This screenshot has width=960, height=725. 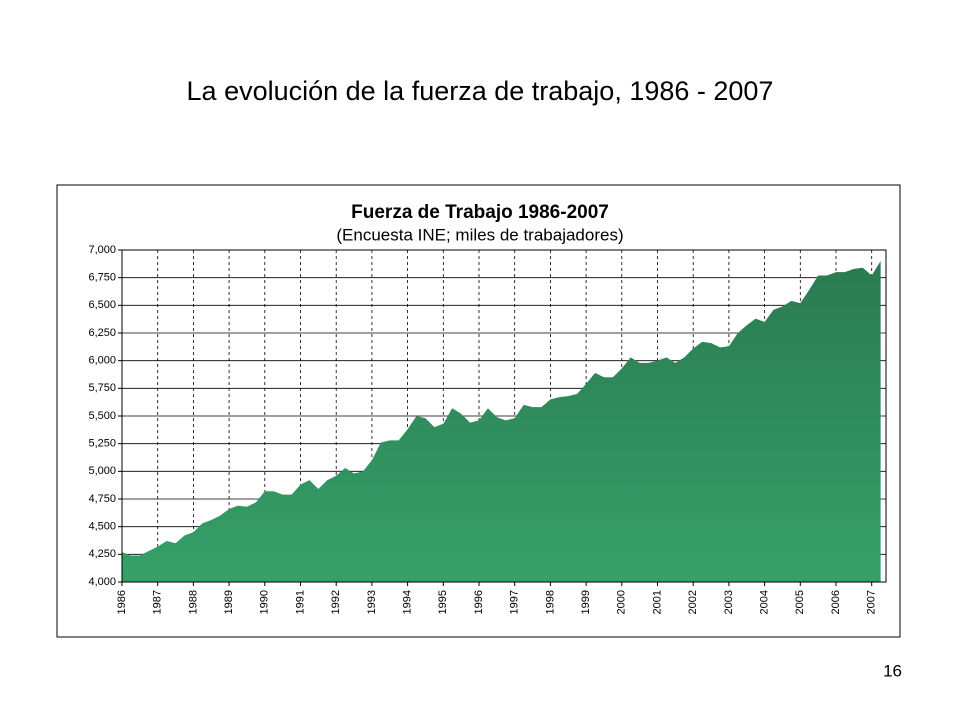 What do you see at coordinates (102, 527) in the screenshot?
I see `y-tick-label: 4,500` at bounding box center [102, 527].